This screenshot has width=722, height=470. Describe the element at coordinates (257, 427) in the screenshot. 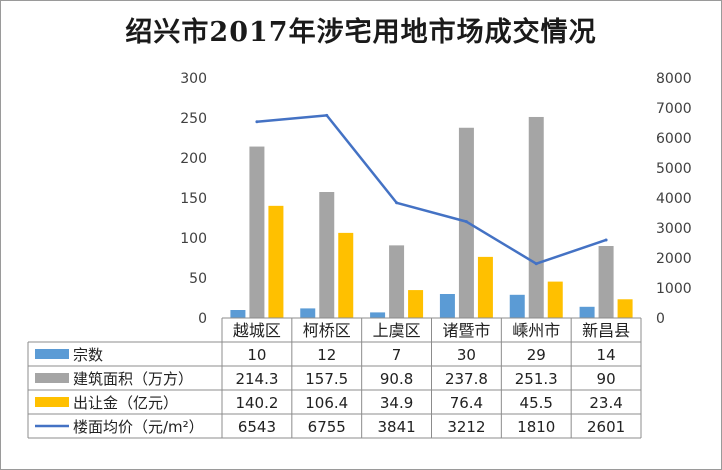

I see `data-label: 6543` at that location.